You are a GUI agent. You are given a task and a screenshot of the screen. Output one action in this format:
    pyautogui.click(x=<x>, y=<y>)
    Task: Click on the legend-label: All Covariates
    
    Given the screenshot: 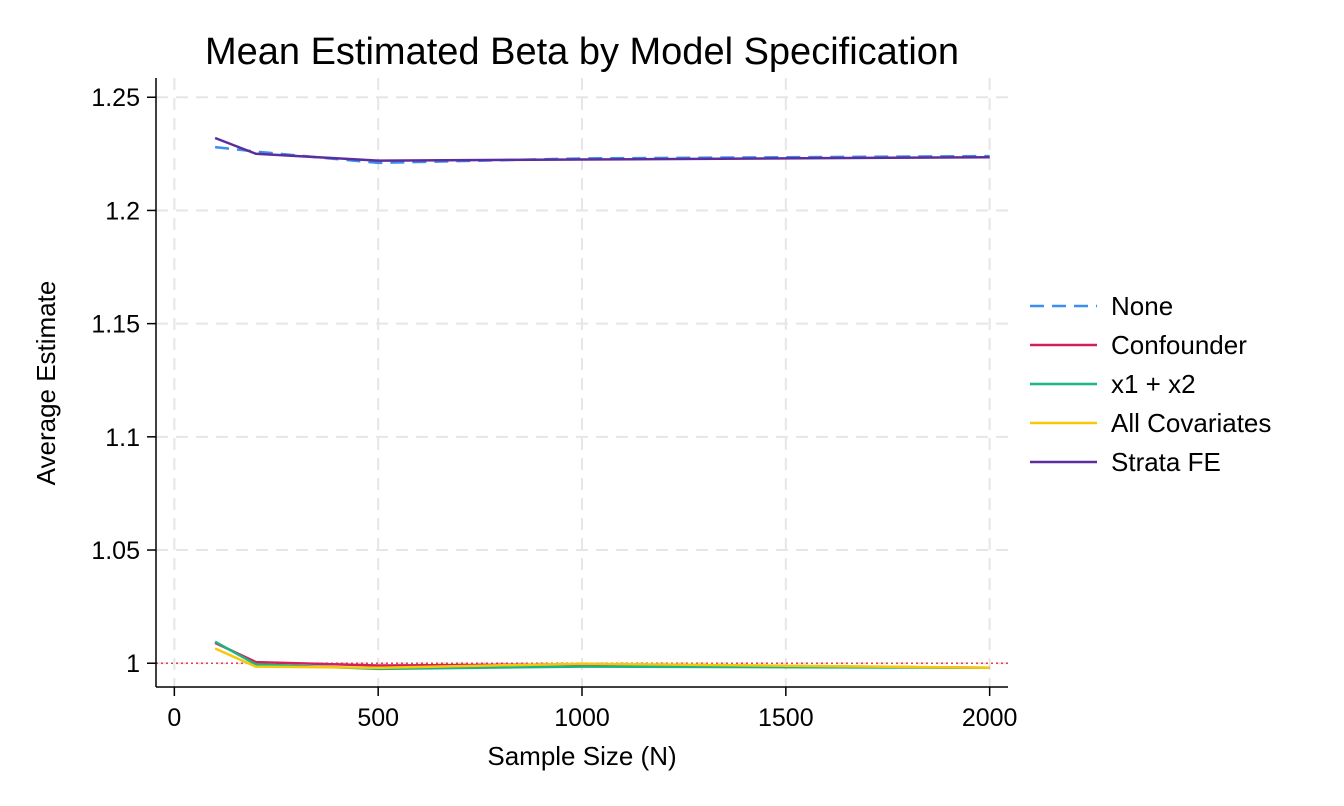 What is the action you would take?
    pyautogui.click(x=1191, y=423)
    